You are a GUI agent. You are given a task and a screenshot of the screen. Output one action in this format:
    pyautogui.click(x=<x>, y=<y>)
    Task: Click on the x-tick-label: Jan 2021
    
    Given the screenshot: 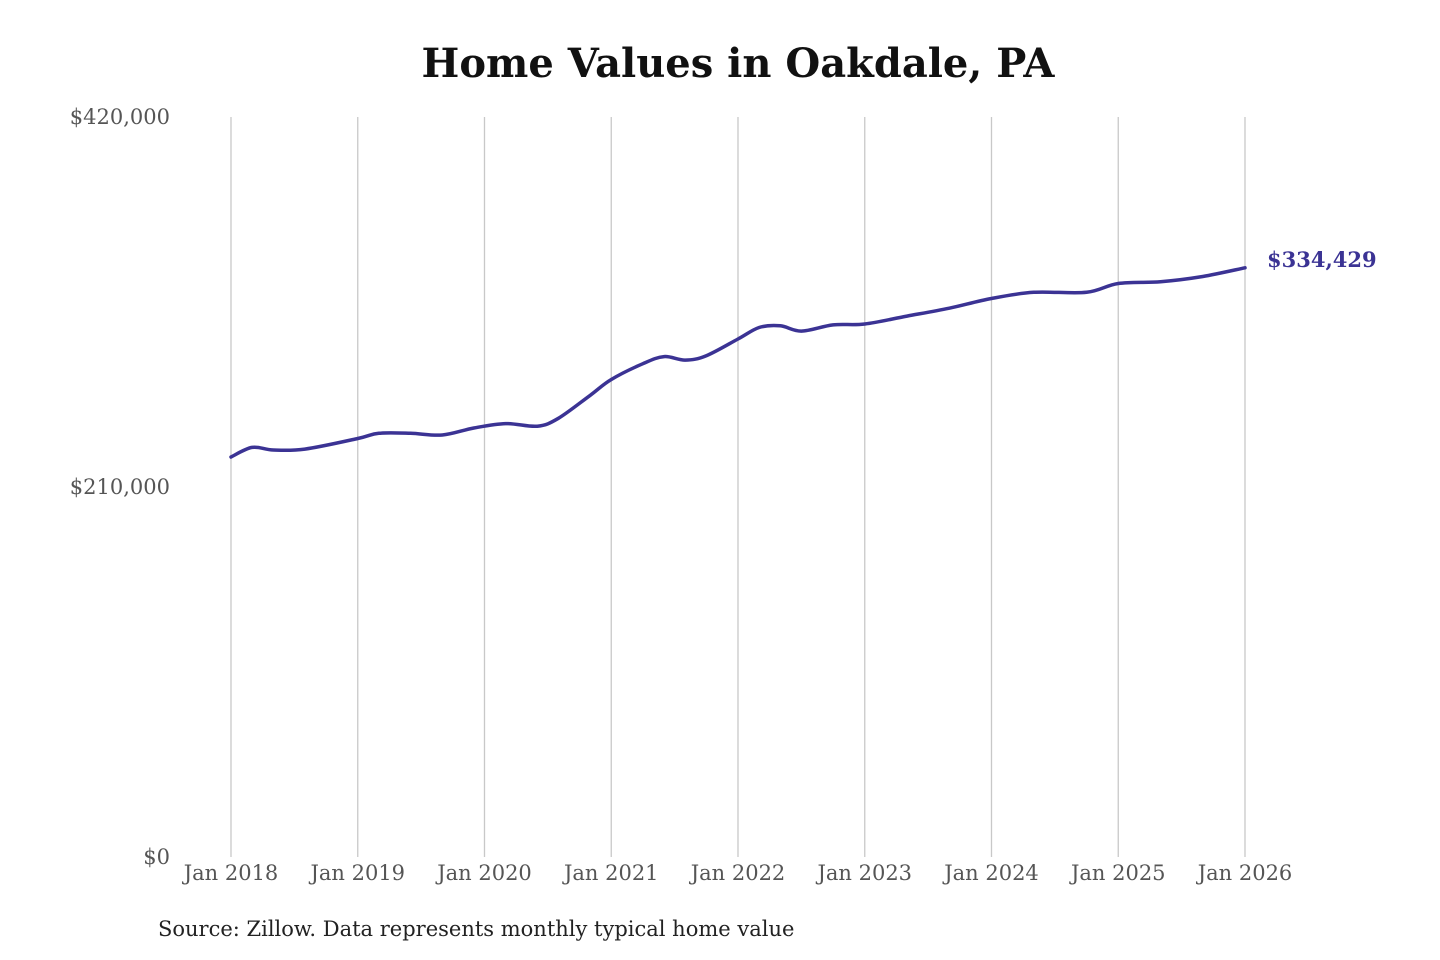 What is the action you would take?
    pyautogui.click(x=610, y=873)
    